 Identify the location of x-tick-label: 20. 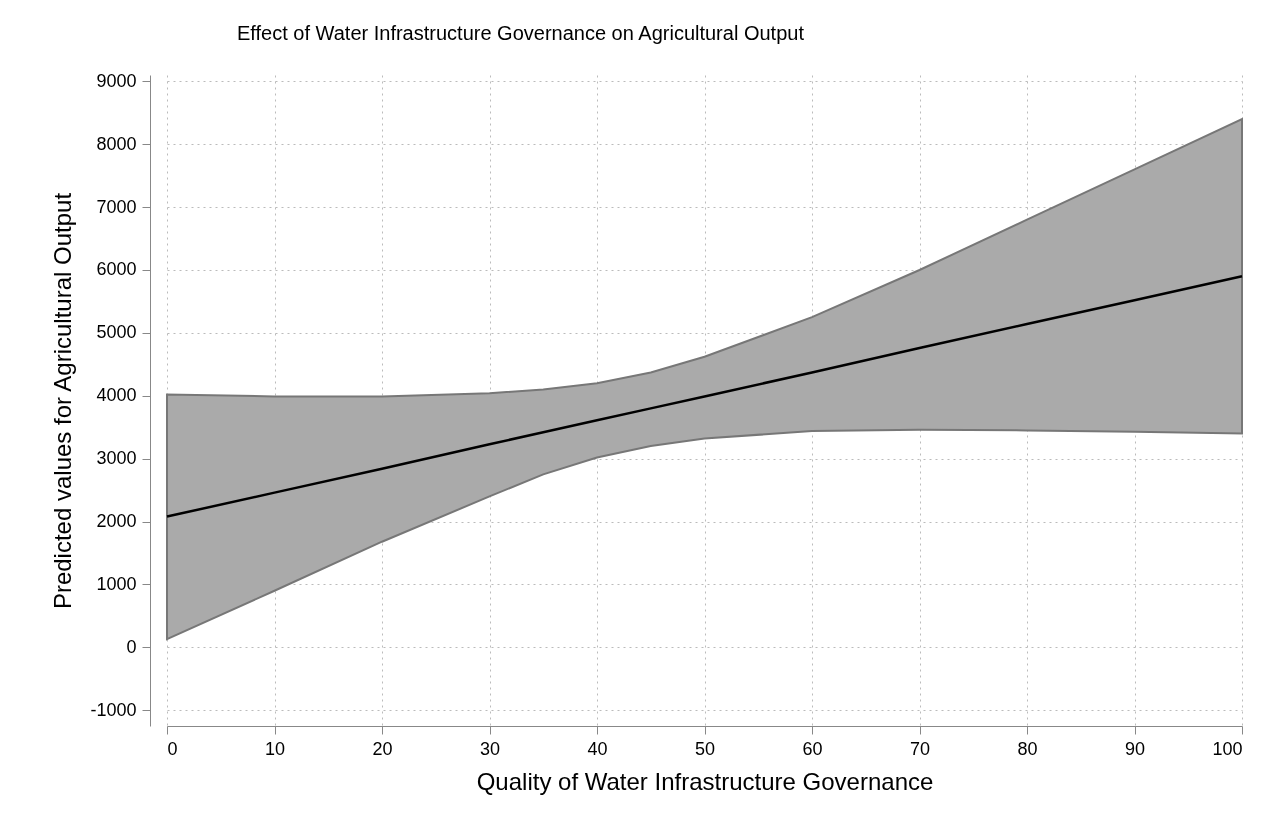
(382, 748).